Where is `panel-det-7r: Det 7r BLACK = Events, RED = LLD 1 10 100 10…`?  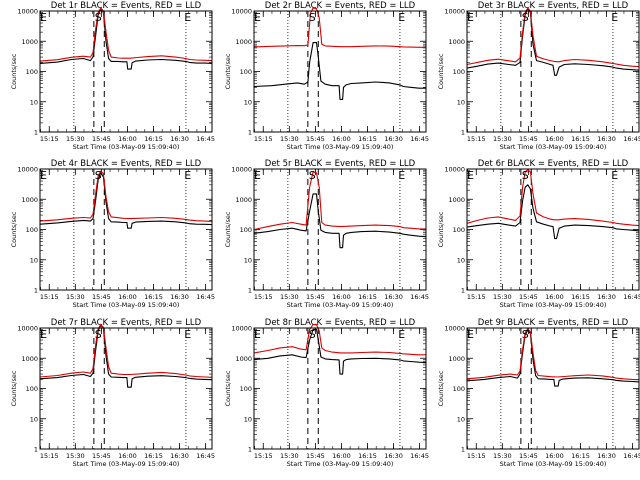 panel-det-7r: Det 7r BLACK = Events, RED = LLD 1 10 100 10… is located at coordinates (112, 393).